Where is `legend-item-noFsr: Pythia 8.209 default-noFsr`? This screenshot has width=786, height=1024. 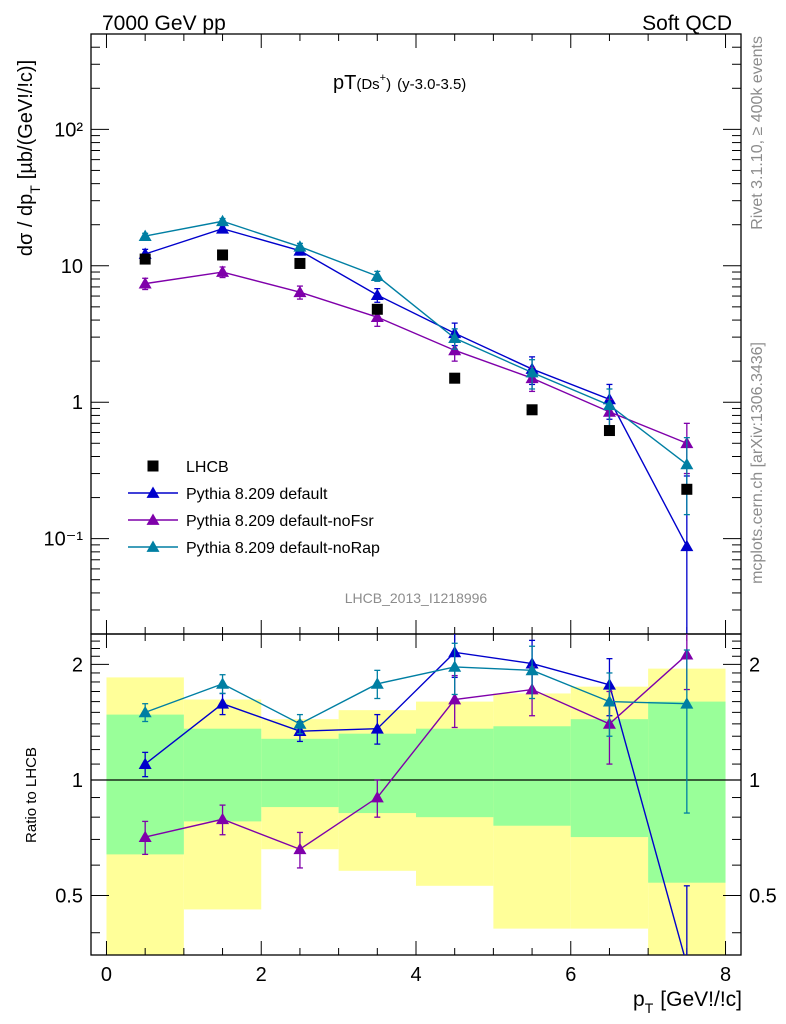
legend-item-noFsr: Pythia 8.209 default-noFsr is located at coordinates (251, 521).